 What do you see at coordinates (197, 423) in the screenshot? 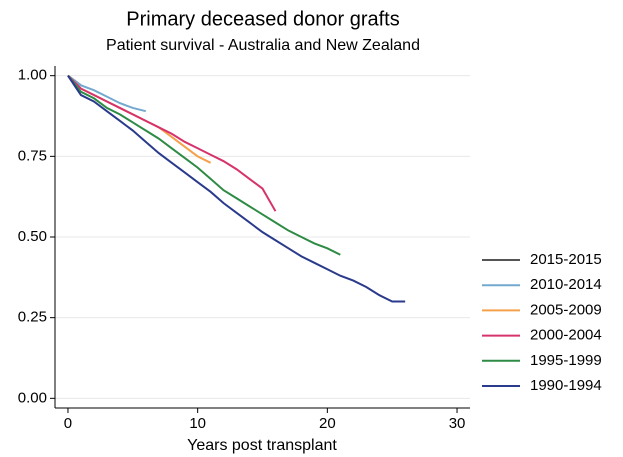
I see `x-tick-label: 10` at bounding box center [197, 423].